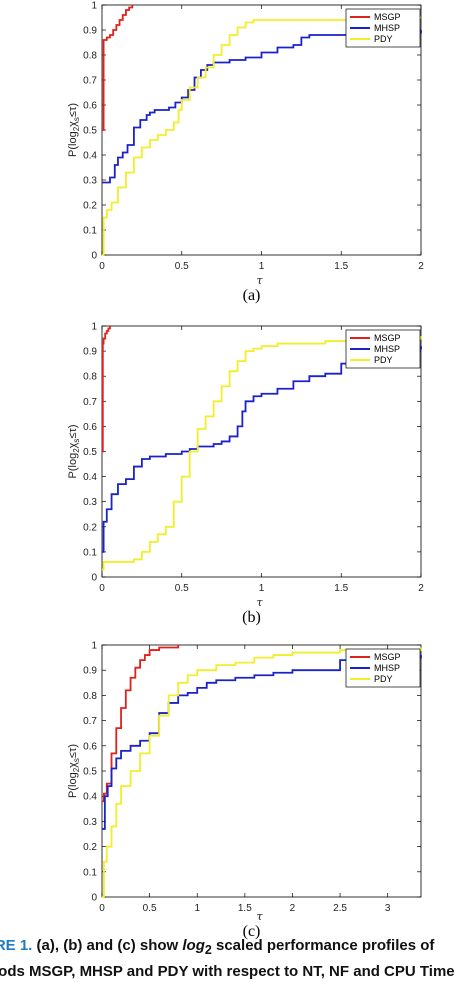 This screenshot has width=474, height=982. Describe the element at coordinates (208, 950) in the screenshot. I see `caption-log-subscript: 2` at that location.